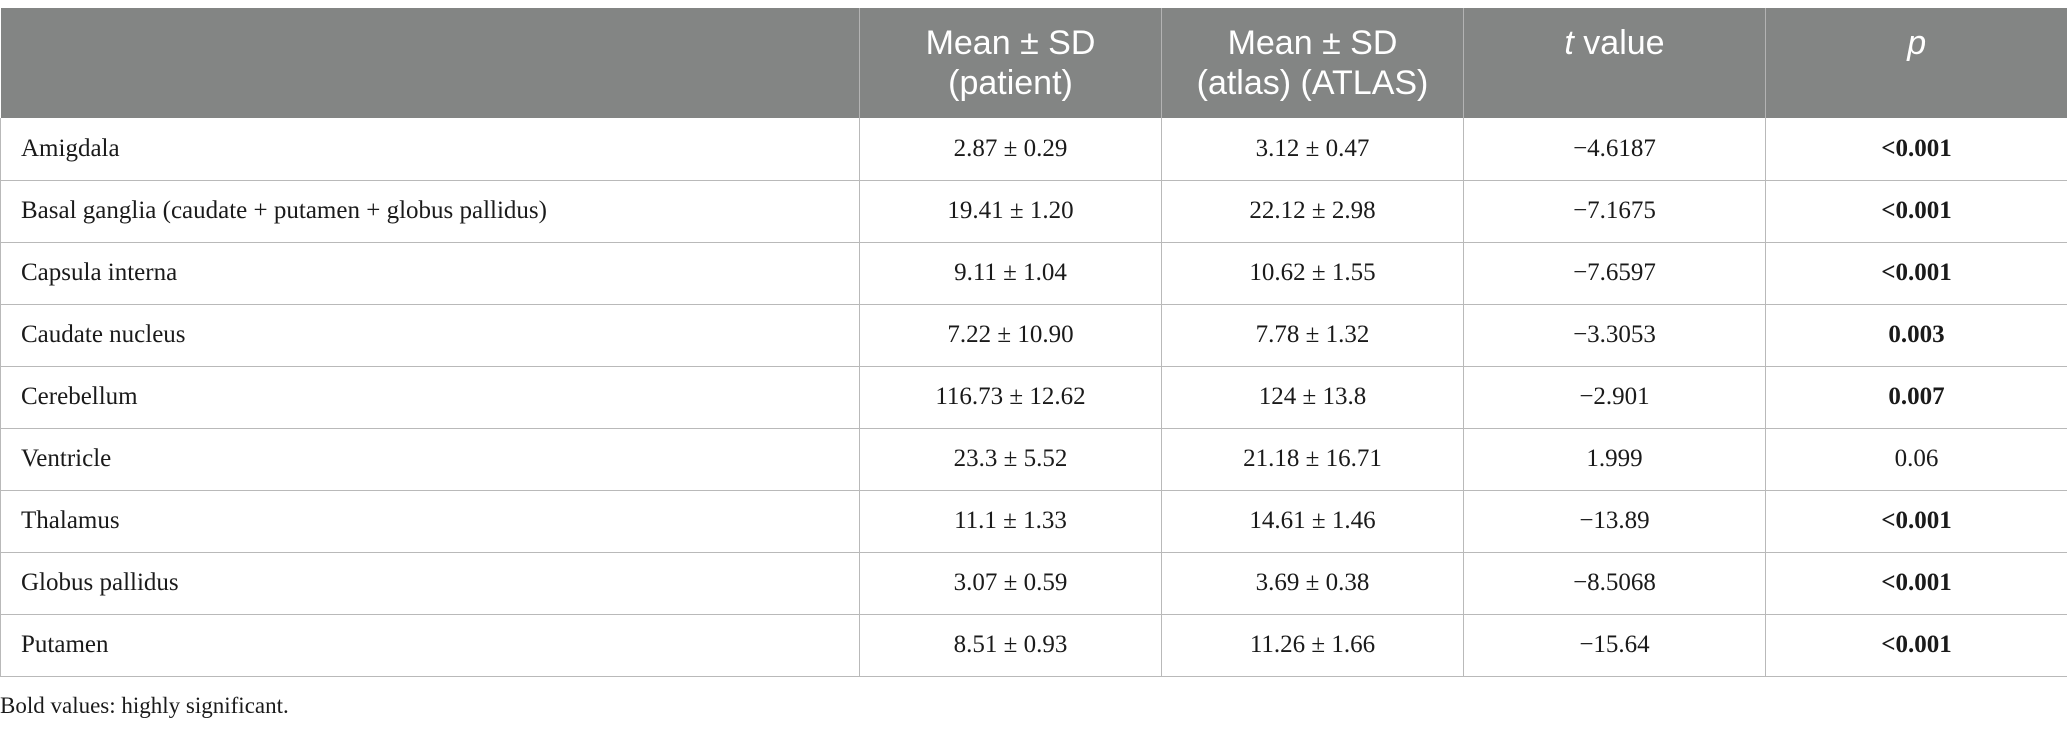 This screenshot has width=2067, height=733. Describe the element at coordinates (430, 397) in the screenshot. I see `cell-structure: Cerebellum` at that location.